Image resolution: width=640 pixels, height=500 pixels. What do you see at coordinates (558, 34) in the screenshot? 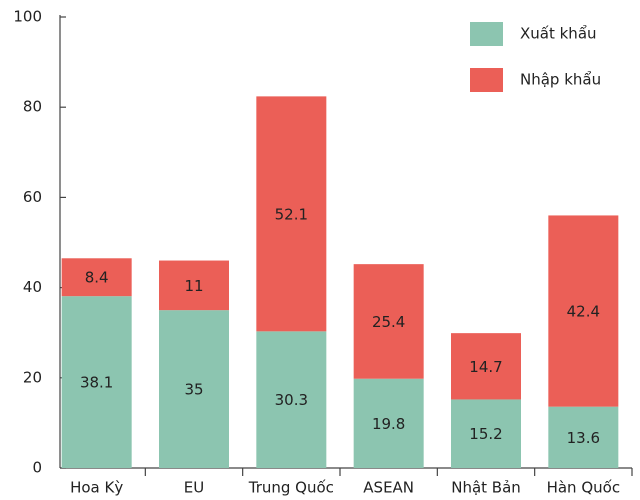
I see `legend-label: Xuất khẩu` at bounding box center [558, 34].